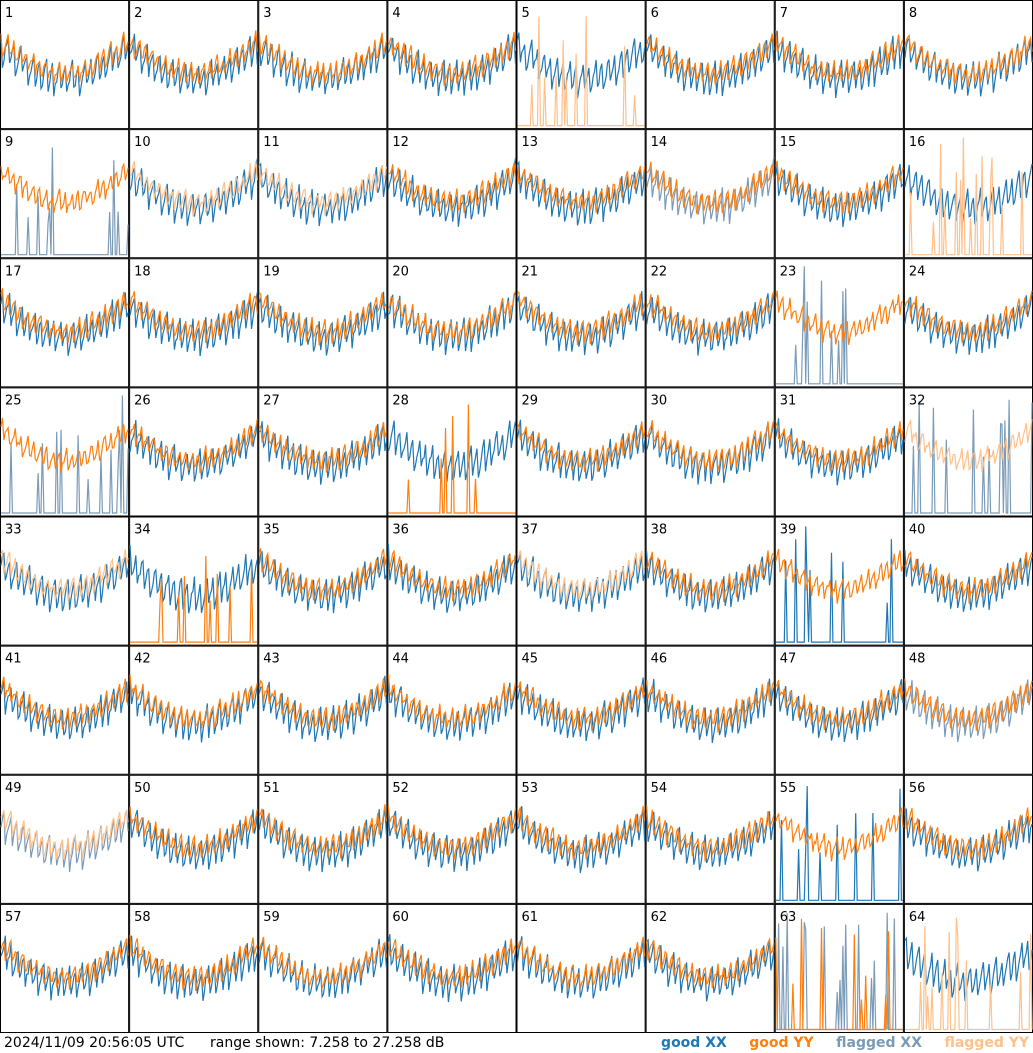 This screenshot has height=1053, width=1033. What do you see at coordinates (581, 318) in the screenshot?
I see `panel-21-yy-line` at bounding box center [581, 318].